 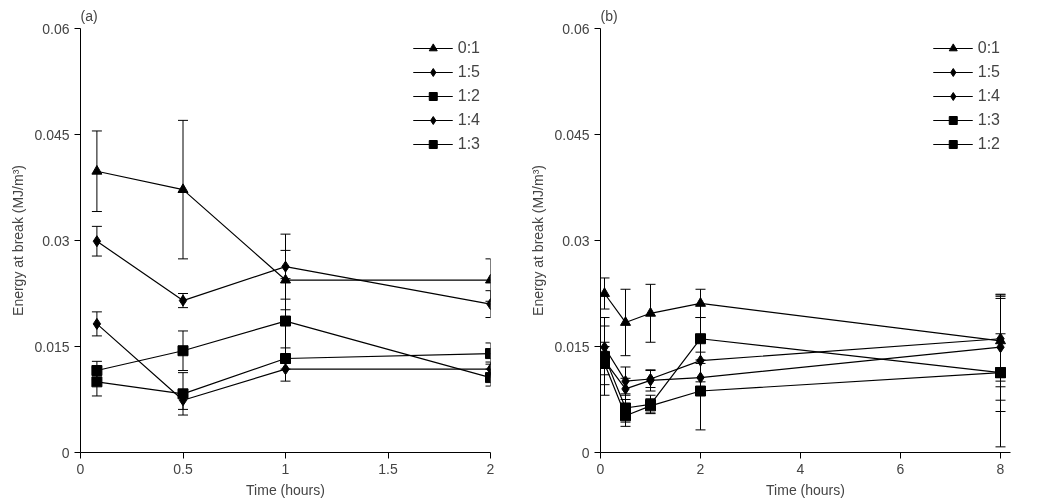 I want to click on x-tick-label: 6, so click(x=900, y=468).